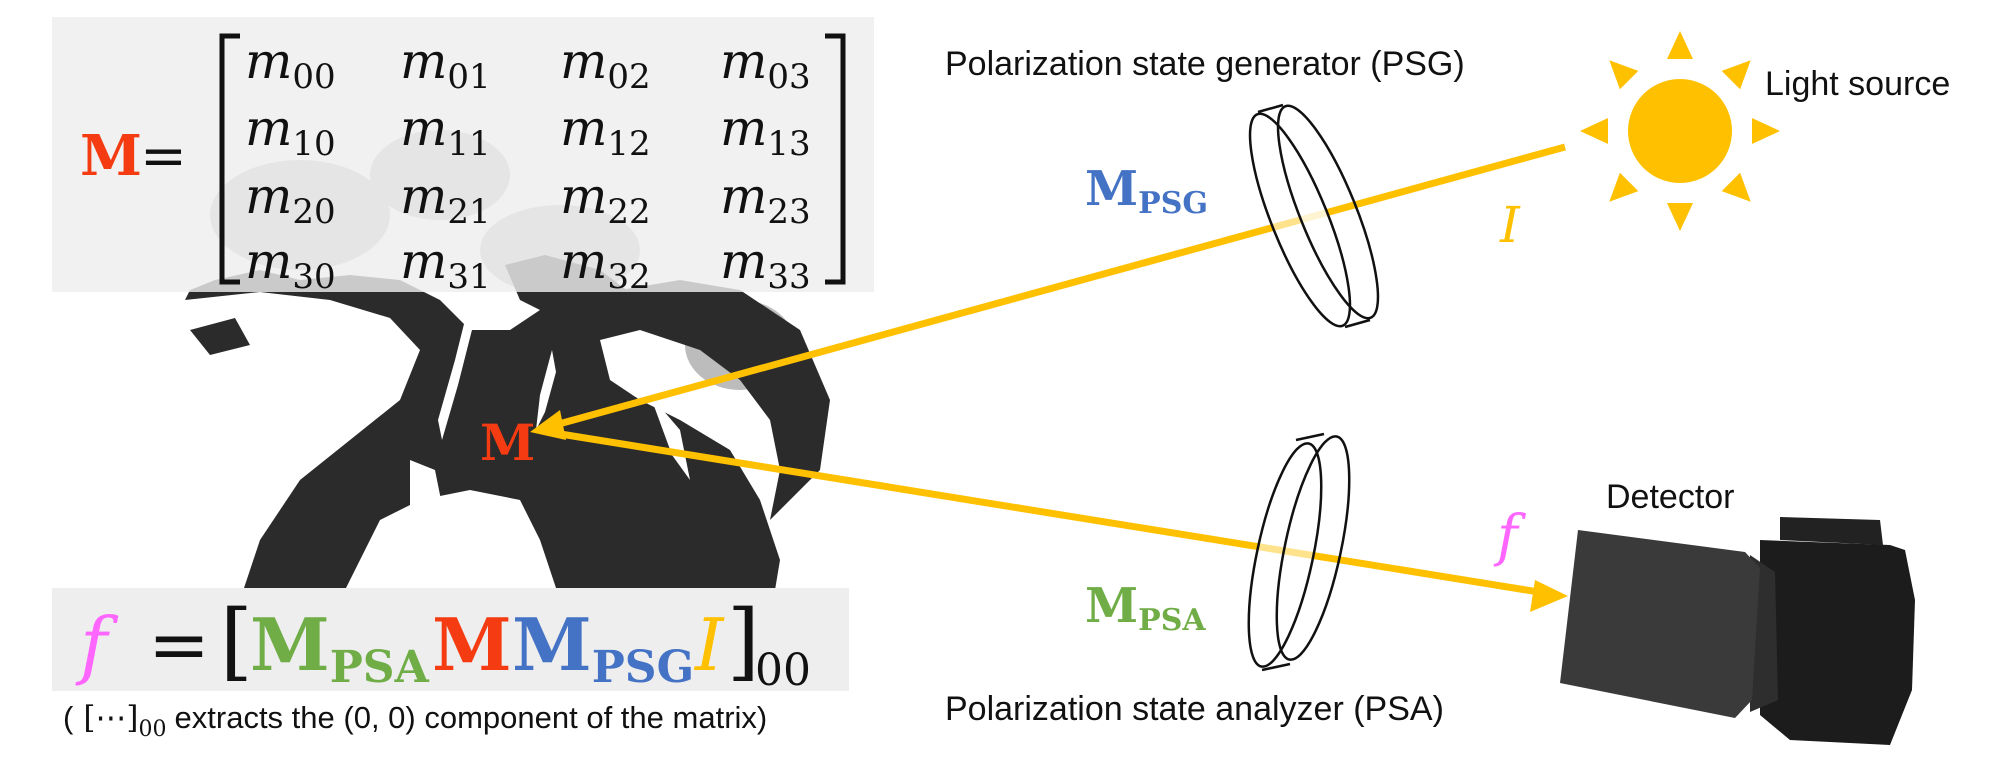 This screenshot has width=2012, height=766. Describe the element at coordinates (605, 64) in the screenshot. I see `matrix-element-m02: m02` at that location.